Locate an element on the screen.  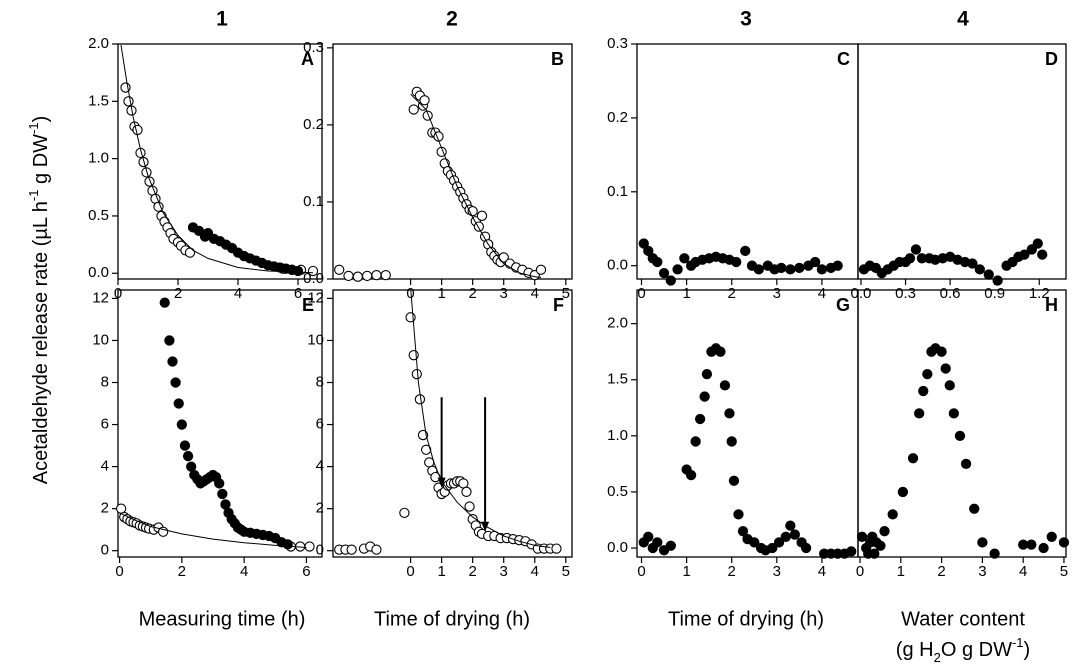
y-label-sup: -1 is located at coordinates (33, 196).